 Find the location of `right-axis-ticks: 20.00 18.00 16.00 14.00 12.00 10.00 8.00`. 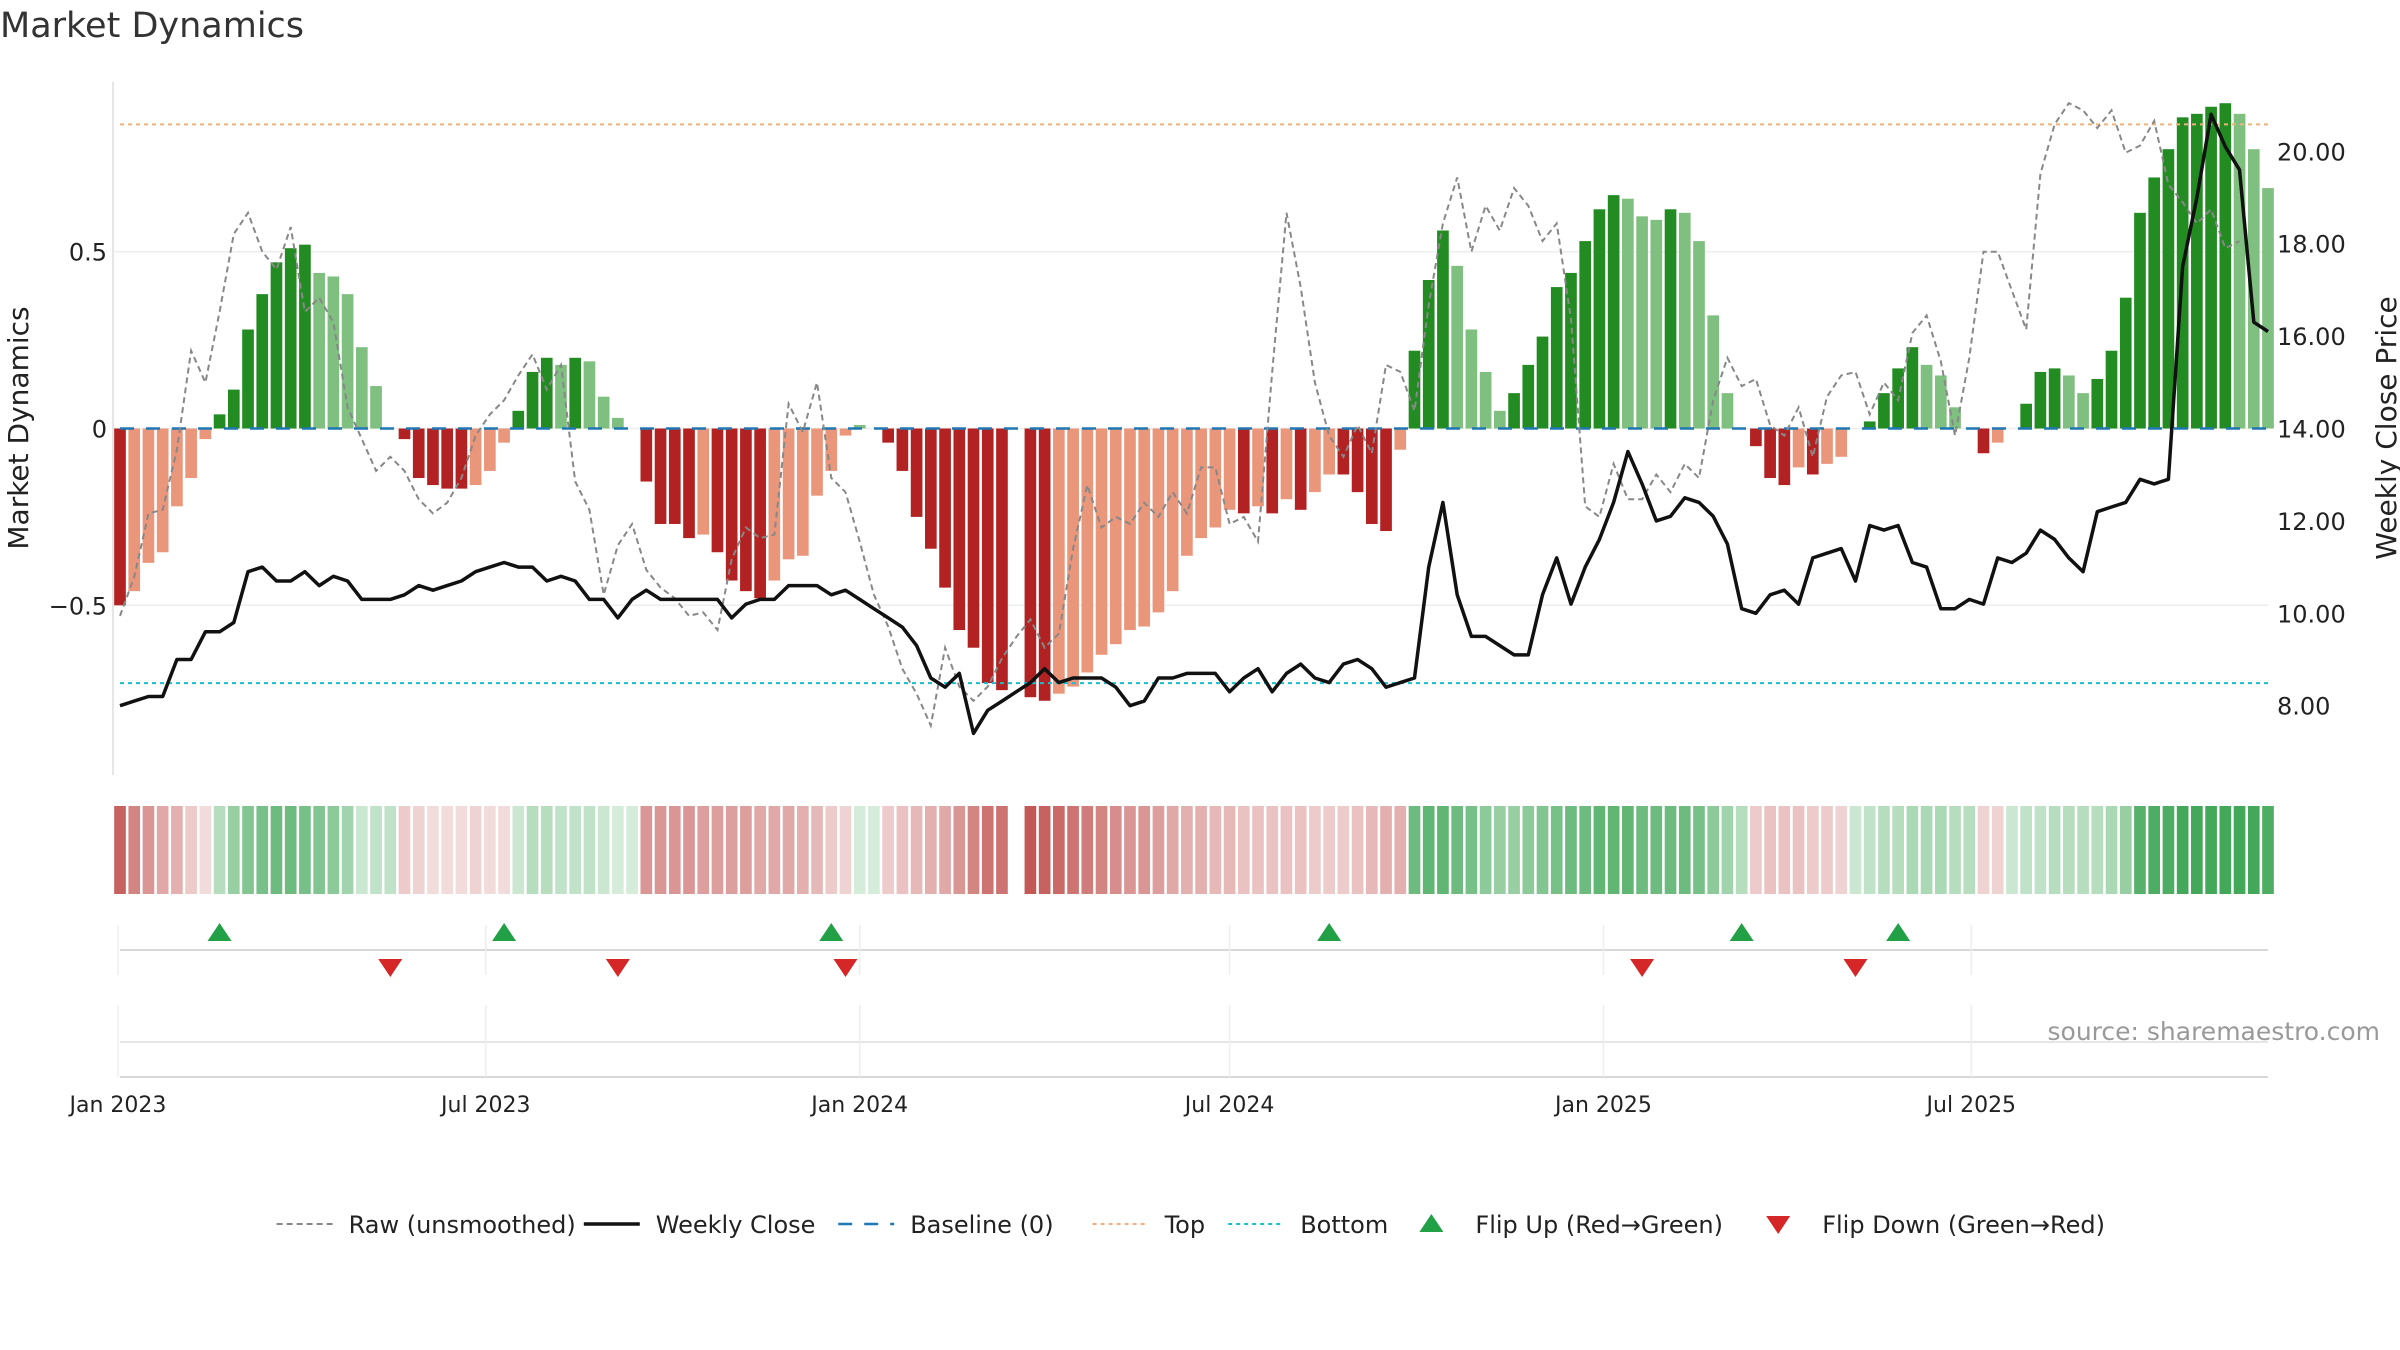

right-axis-ticks: 20.00 18.00 16.00 14.00 12.00 10.00 8.00 is located at coordinates (2311, 429).